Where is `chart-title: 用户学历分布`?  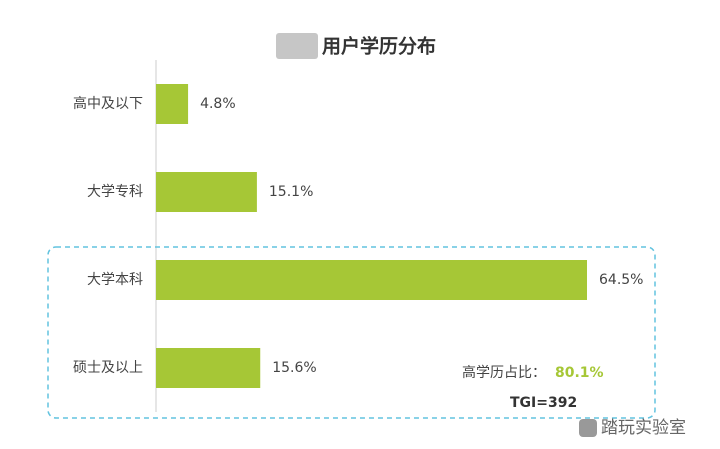
chart-title: 用户学历分布 is located at coordinates (379, 46).